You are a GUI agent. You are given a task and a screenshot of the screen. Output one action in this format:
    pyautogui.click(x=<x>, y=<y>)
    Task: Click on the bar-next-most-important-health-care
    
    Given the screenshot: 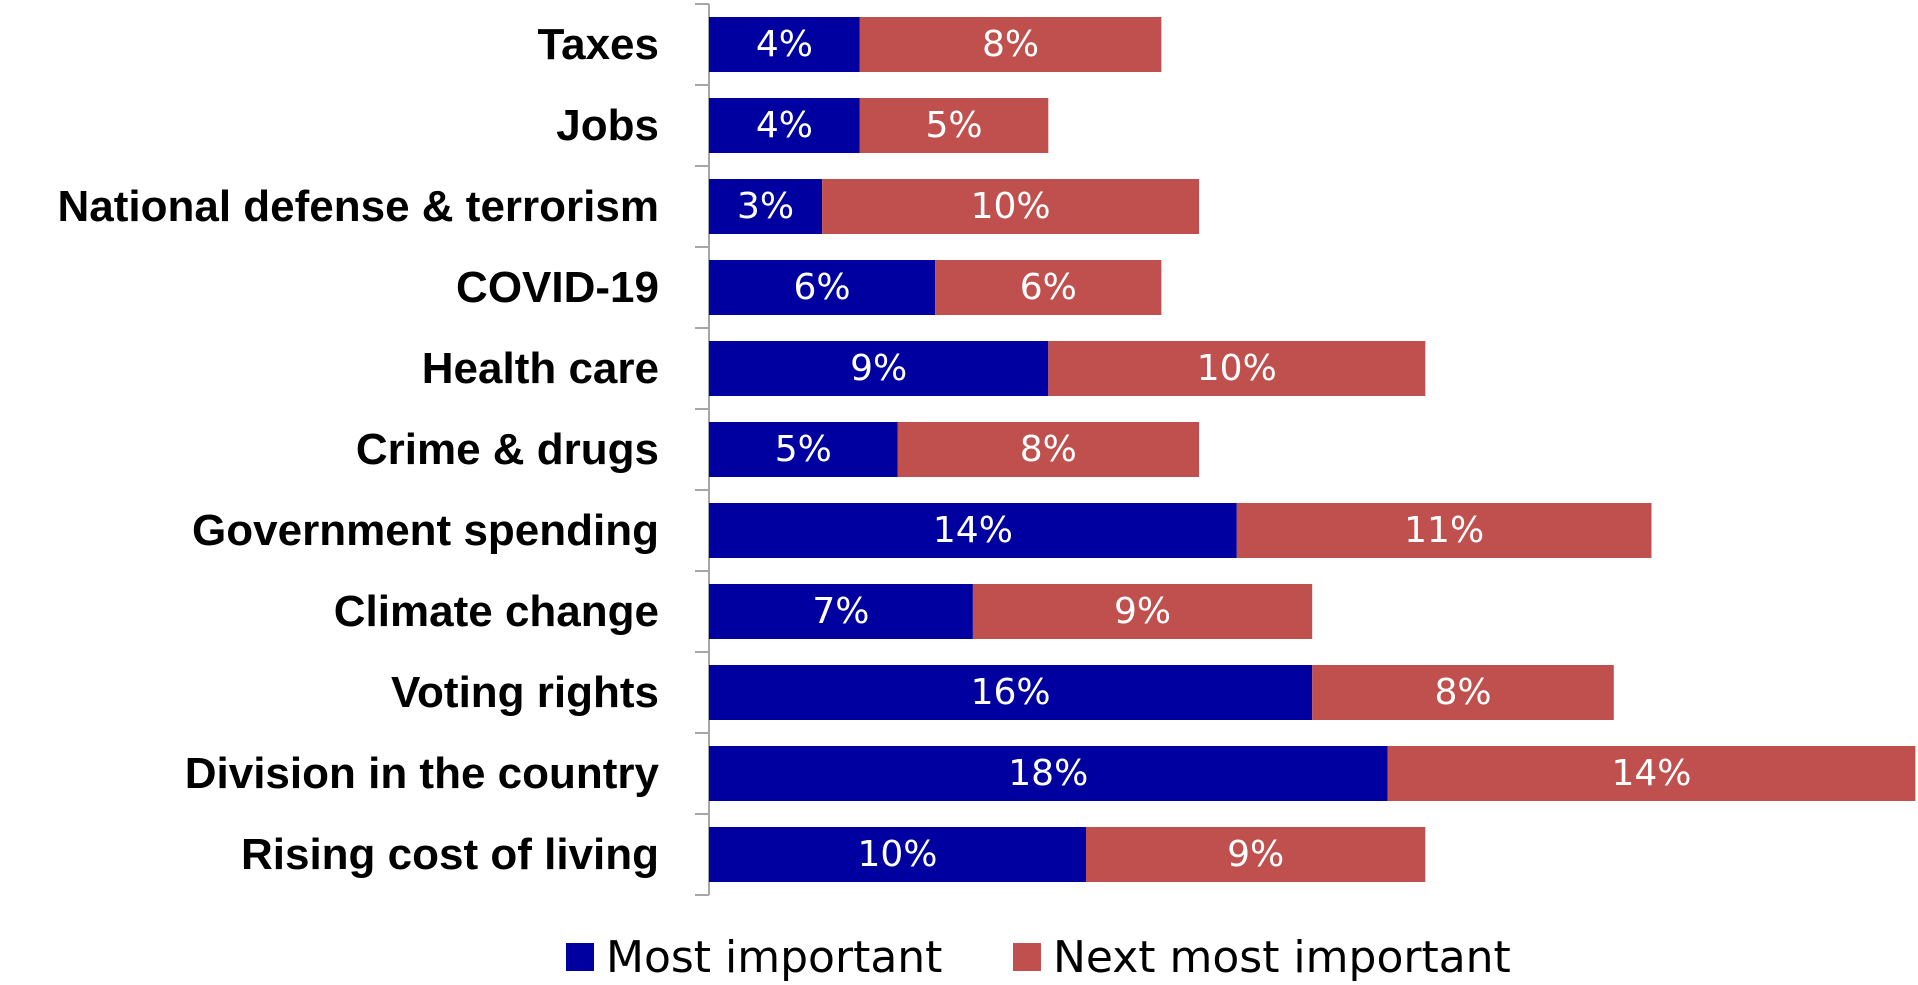 What is the action you would take?
    pyautogui.click(x=1237, y=368)
    